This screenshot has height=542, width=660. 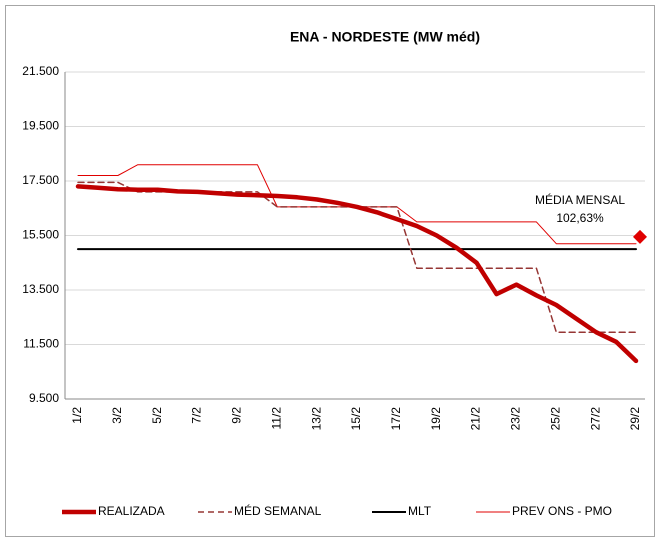 What do you see at coordinates (316, 419) in the screenshot?
I see `x-tick-label: 13/2` at bounding box center [316, 419].